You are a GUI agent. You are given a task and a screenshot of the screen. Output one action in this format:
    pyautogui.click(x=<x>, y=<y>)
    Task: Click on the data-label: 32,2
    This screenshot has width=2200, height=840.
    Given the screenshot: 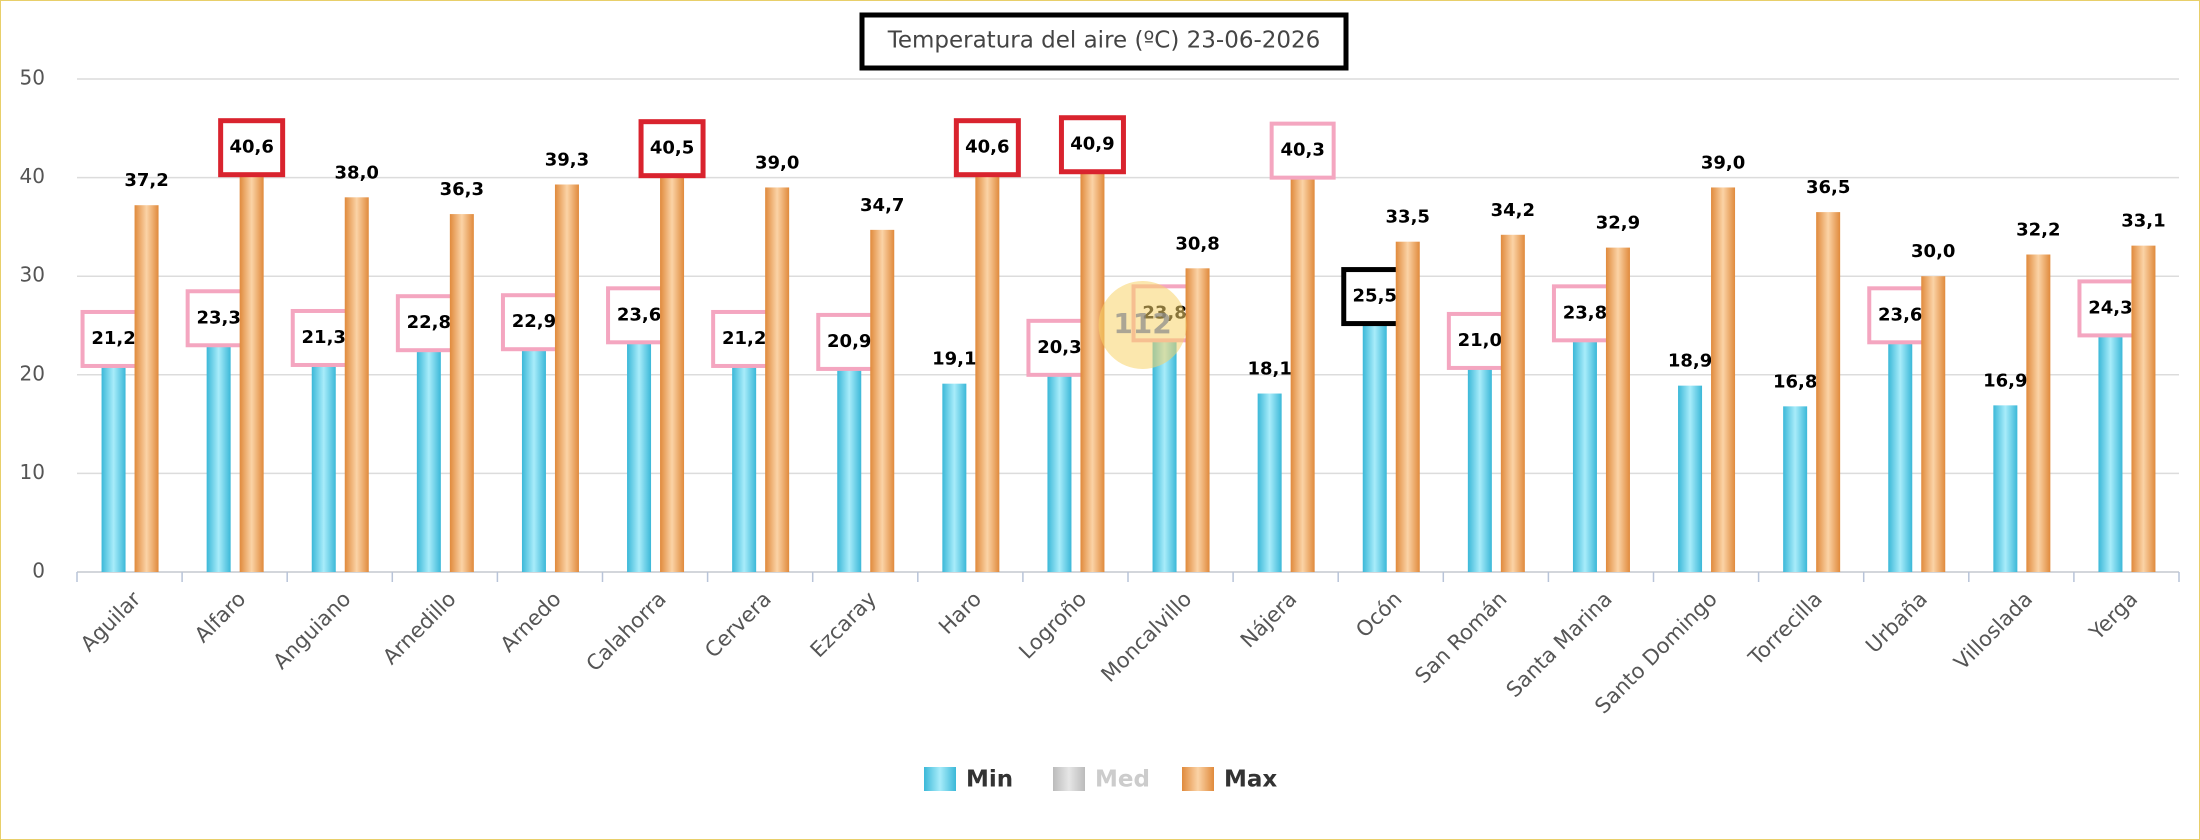 What is the action you would take?
    pyautogui.click(x=2038, y=230)
    